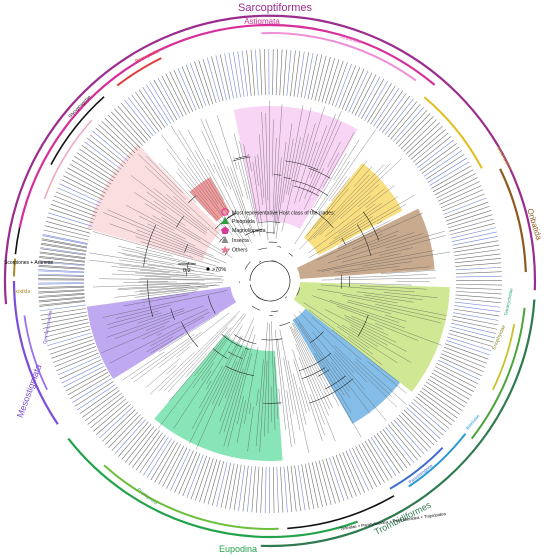  What do you see at coordinates (225, 230) in the screenshot?
I see `magnoliopsida-pentagon-icon` at bounding box center [225, 230].